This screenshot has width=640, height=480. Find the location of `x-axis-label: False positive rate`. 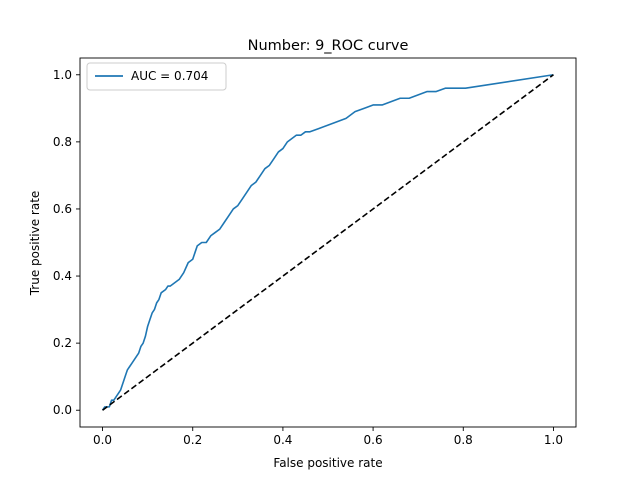

x-axis-label: False positive rate is located at coordinates (327, 463).